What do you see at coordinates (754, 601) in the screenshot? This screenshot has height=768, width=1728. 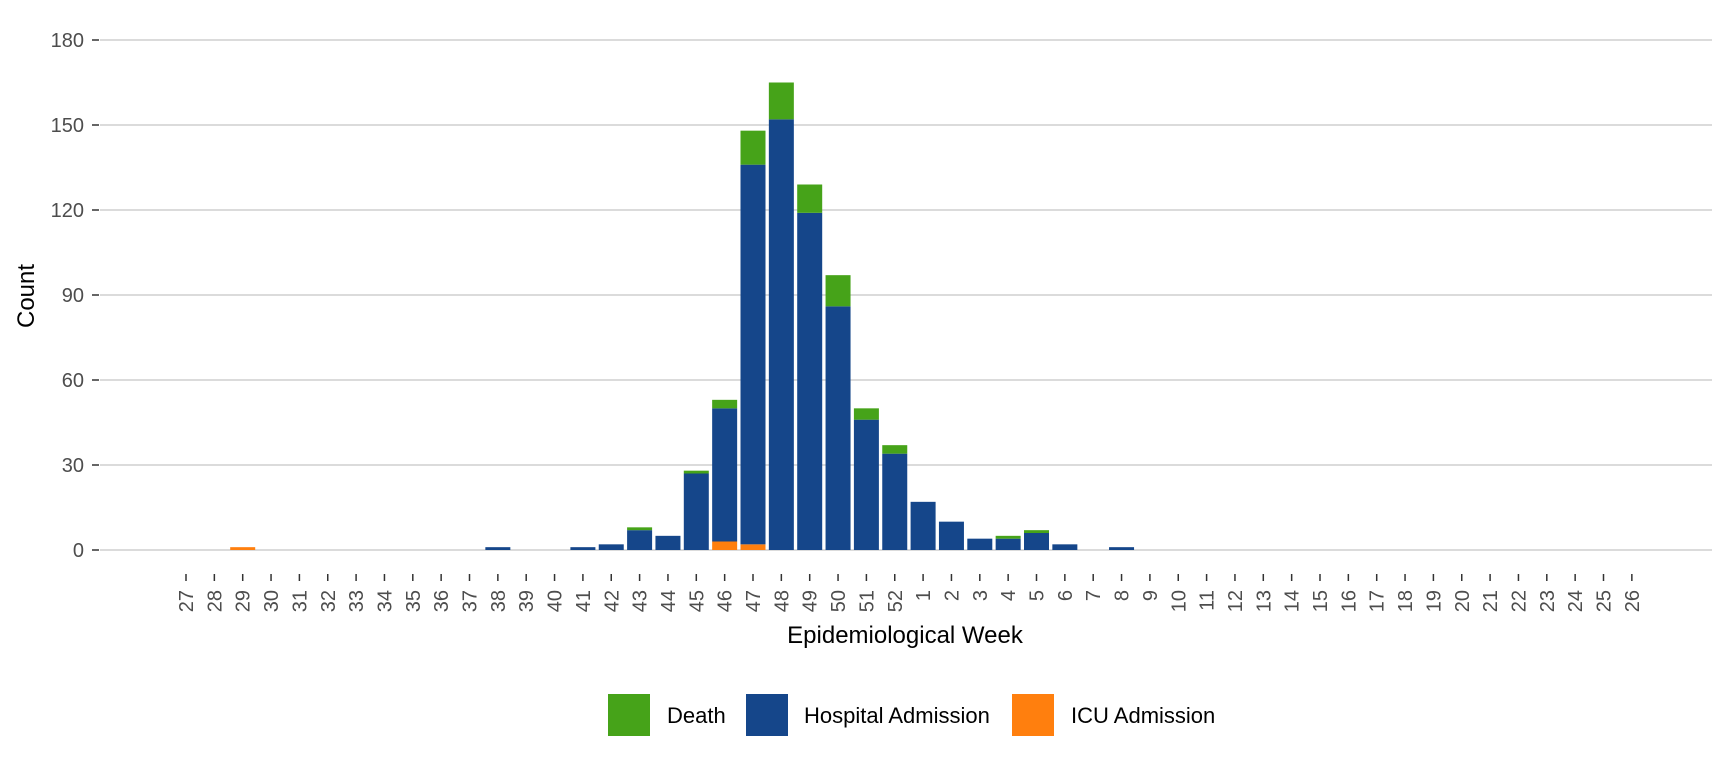 I see `x-tick-label: 47` at bounding box center [754, 601].